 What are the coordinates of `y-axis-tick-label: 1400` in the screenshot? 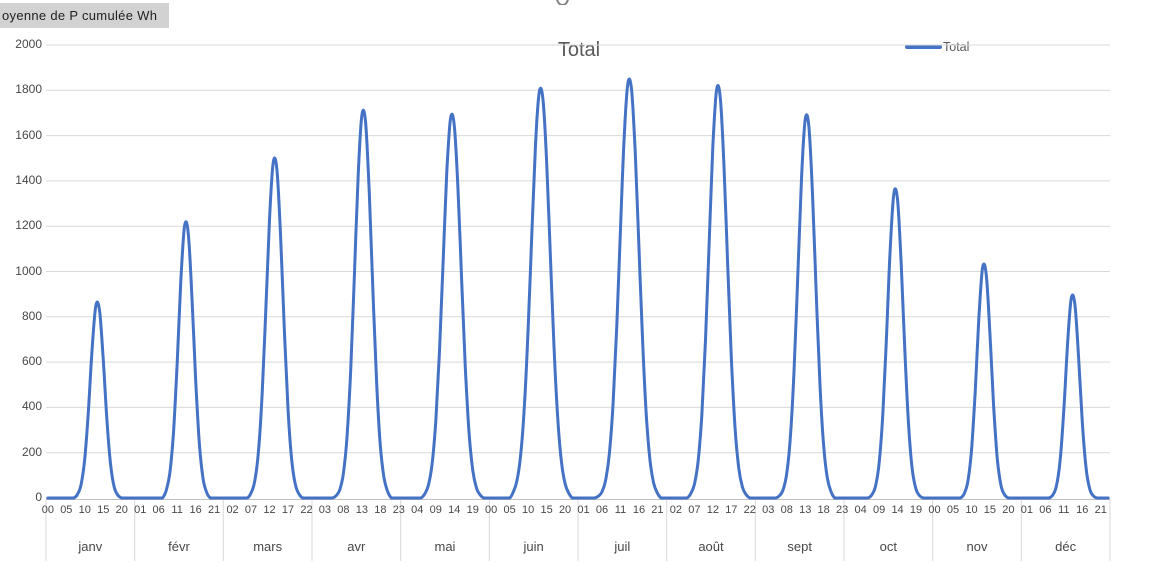 It's located at (28, 179).